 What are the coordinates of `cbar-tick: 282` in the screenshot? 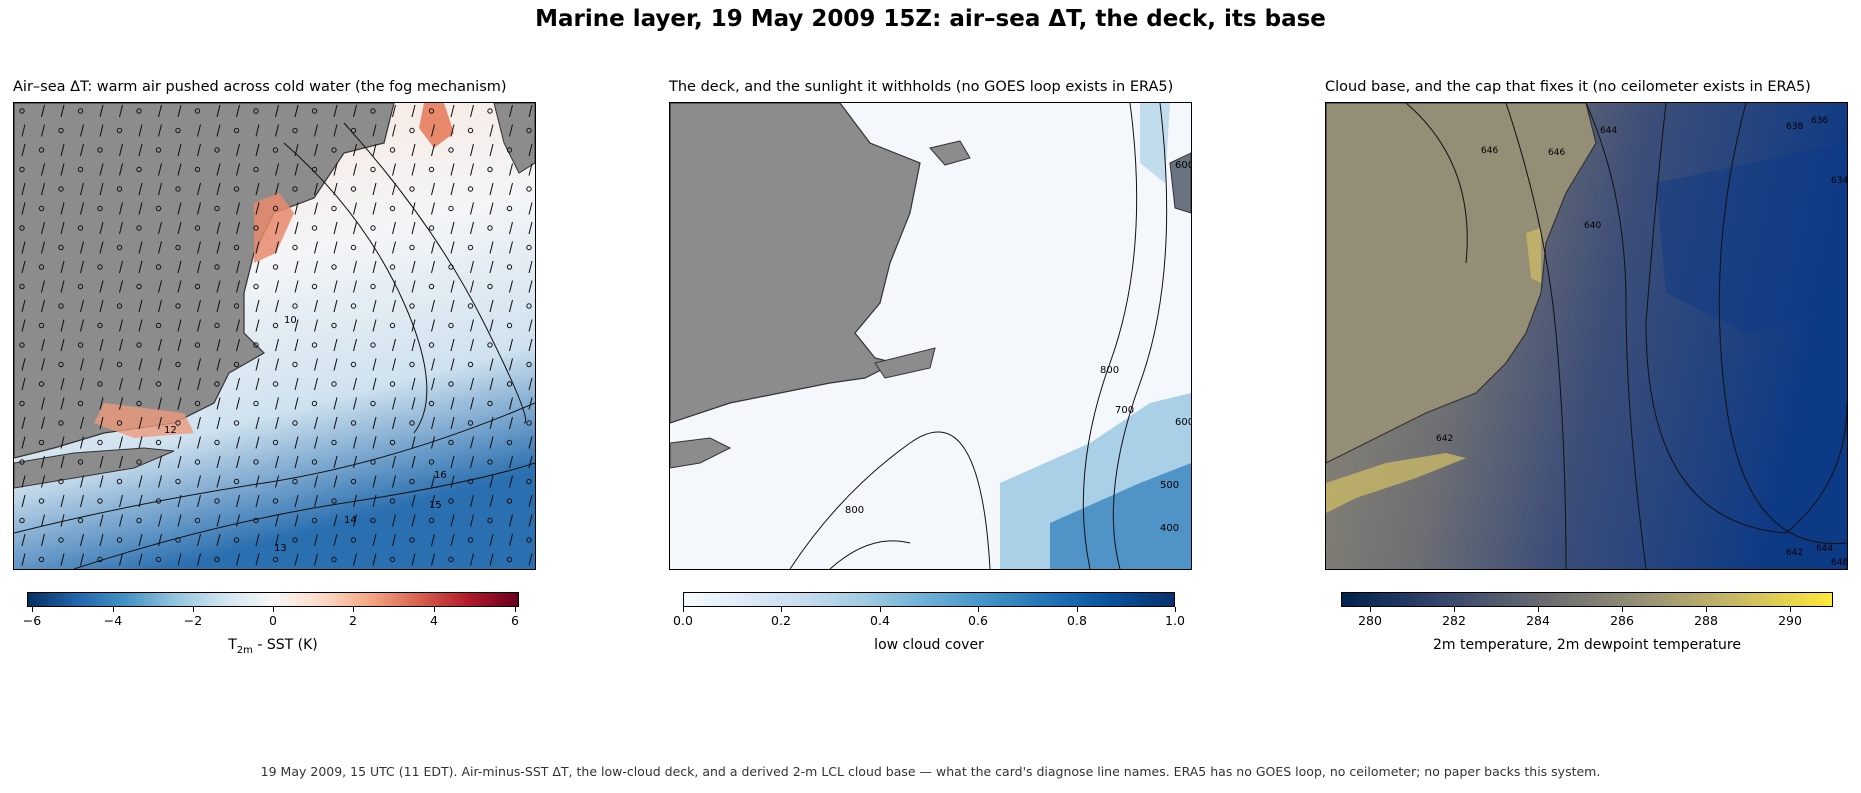 It's located at (1454, 620).